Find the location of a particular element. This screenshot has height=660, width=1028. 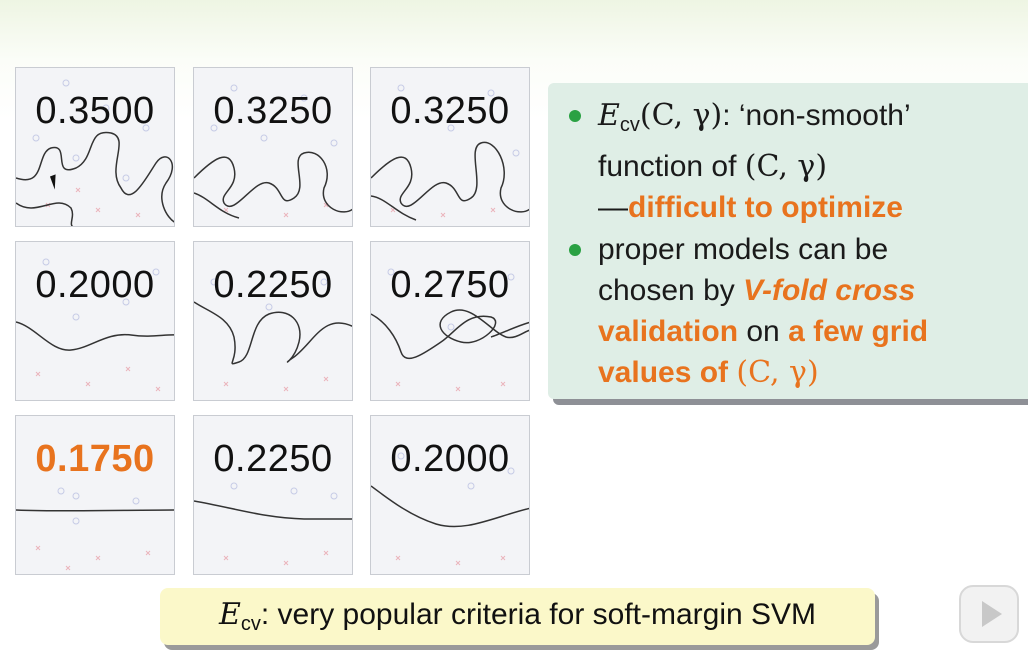

svm-panel-1: 0.3500 is located at coordinates (95, 147).